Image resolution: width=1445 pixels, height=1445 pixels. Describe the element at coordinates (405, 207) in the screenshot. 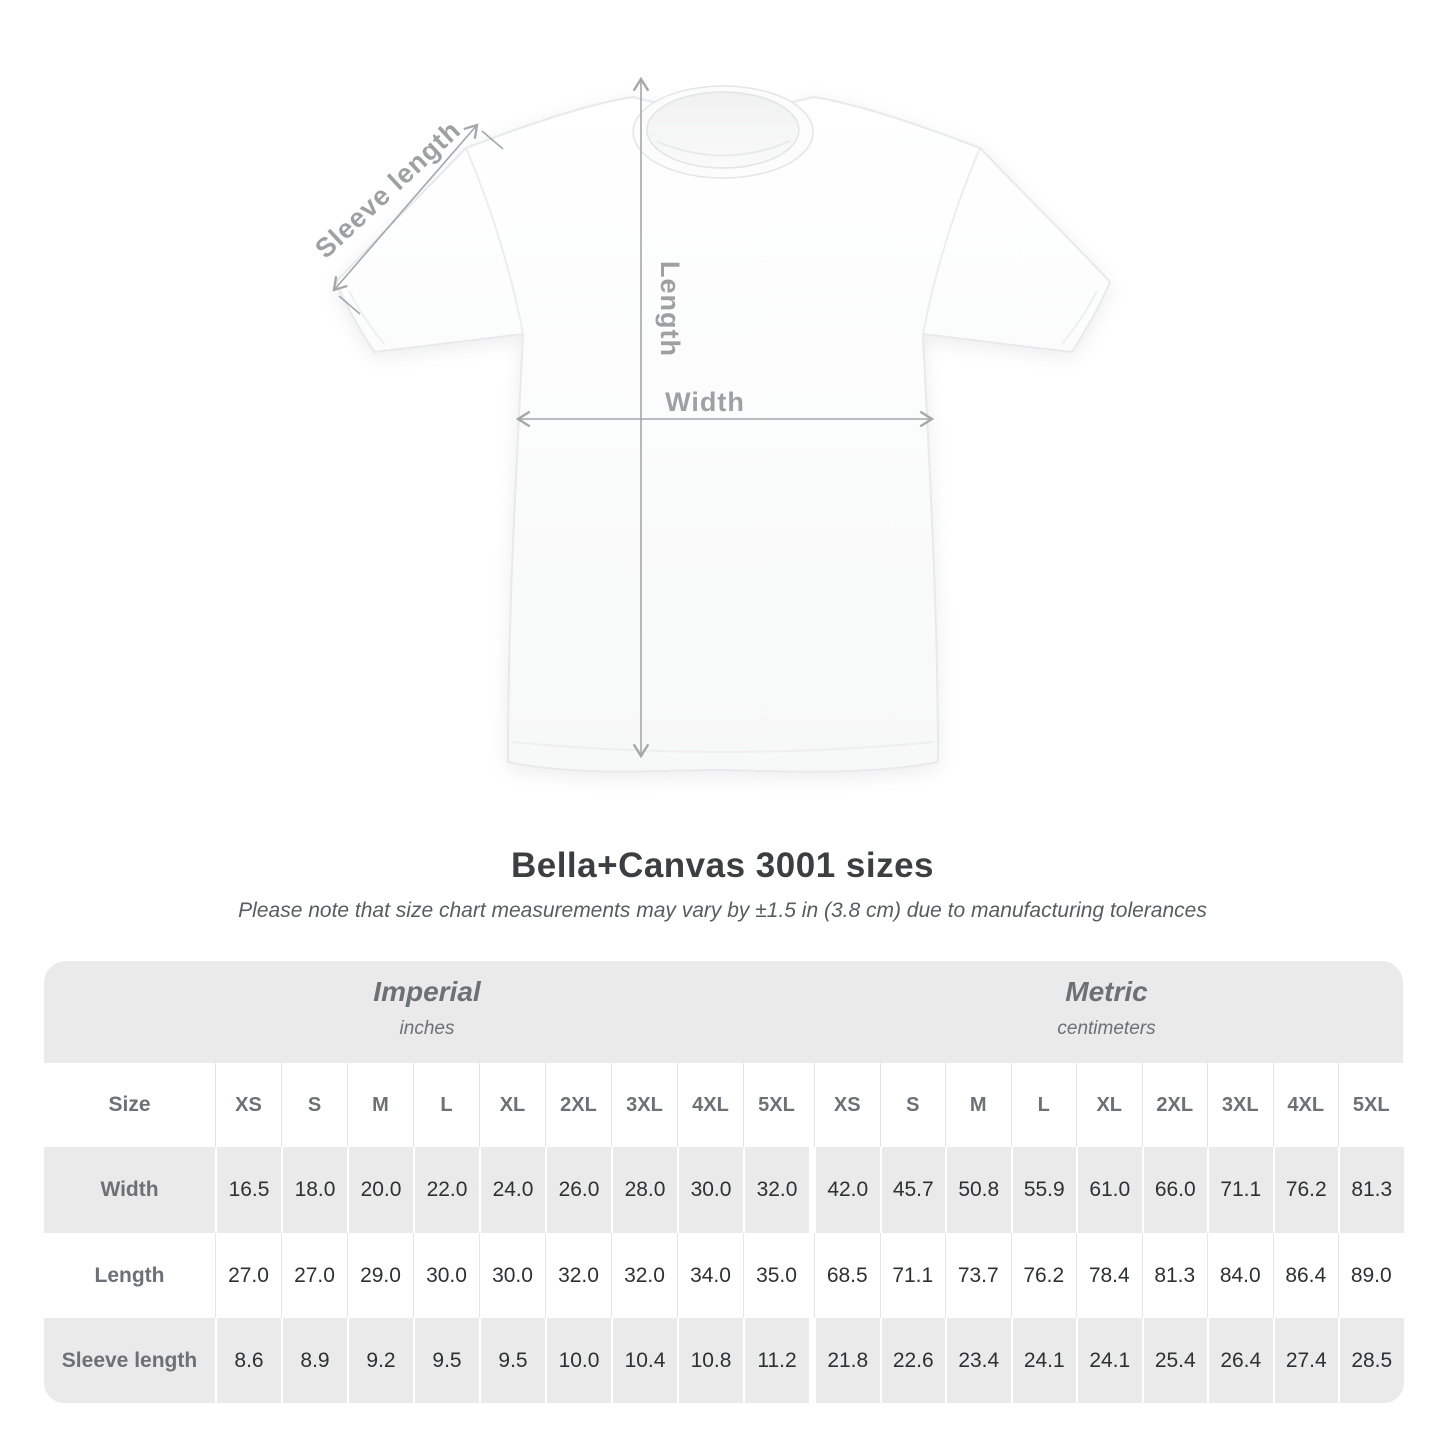

I see `sleeve-length-arrow` at that location.